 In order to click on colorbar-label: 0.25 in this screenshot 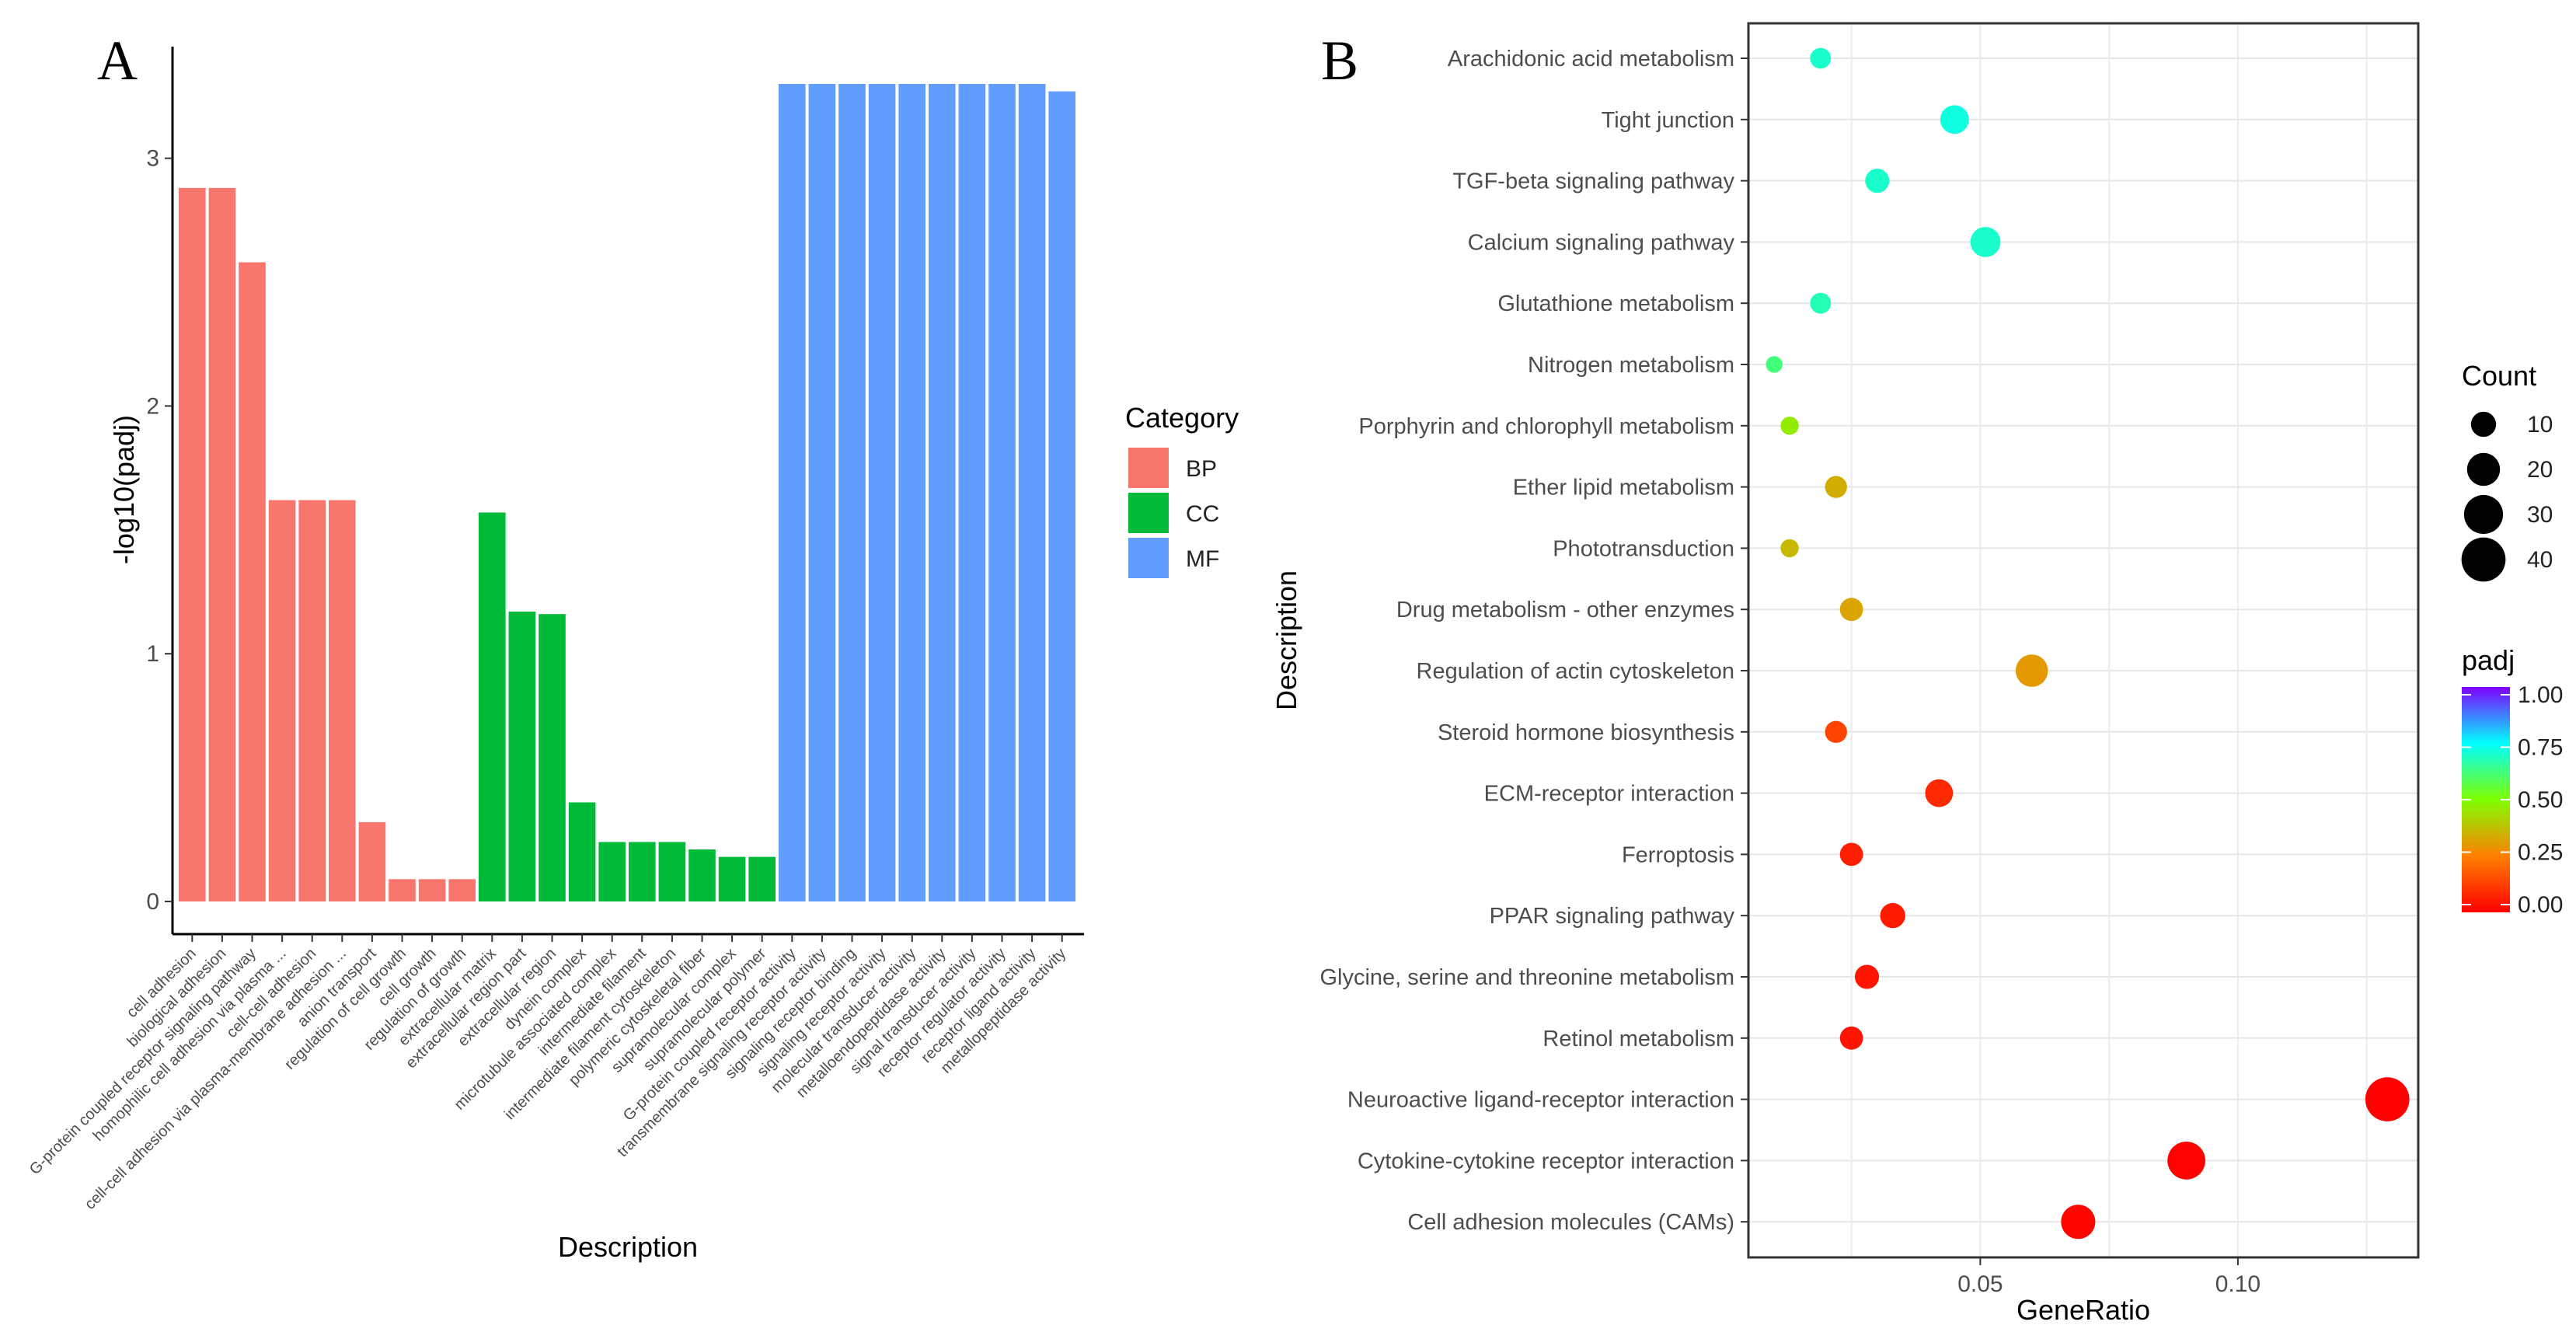, I will do `click(2540, 853)`.